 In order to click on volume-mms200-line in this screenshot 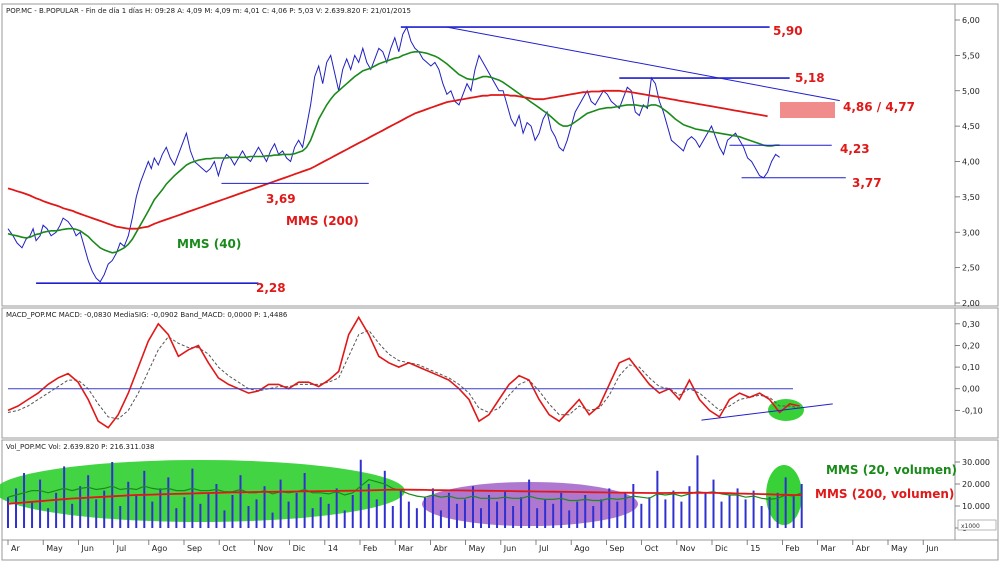, I will do `click(404, 496)`.